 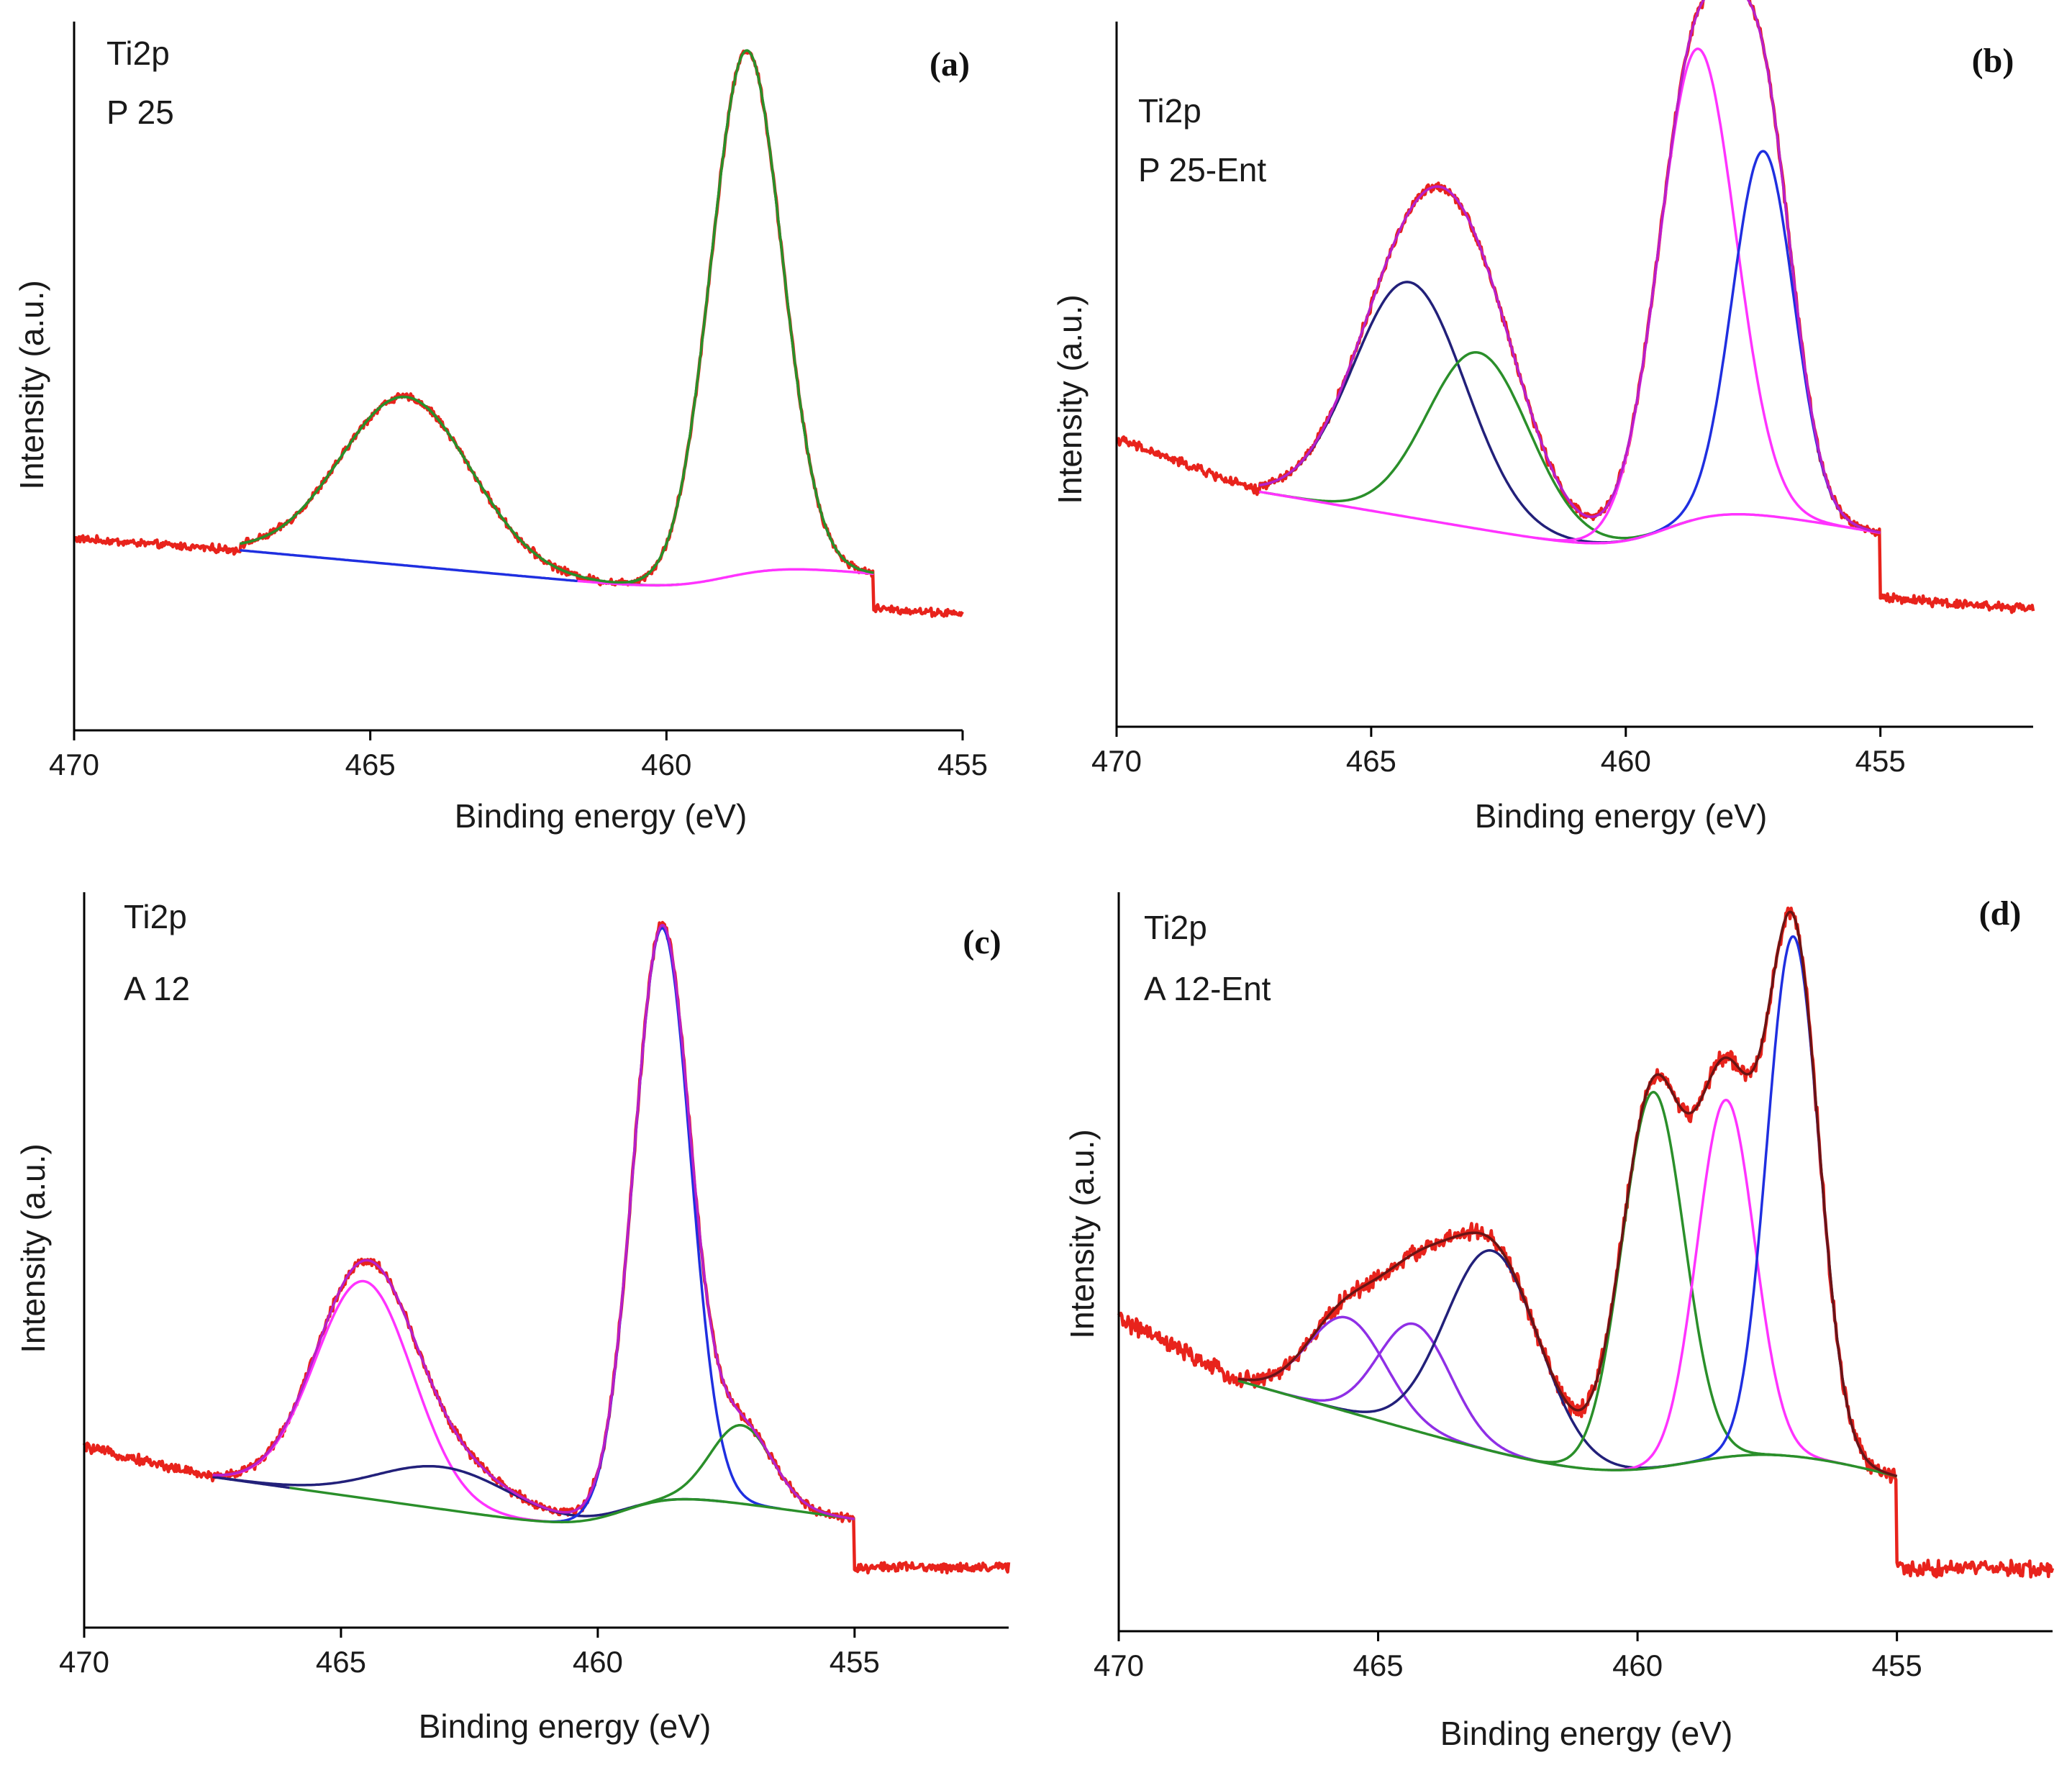 I want to click on panel-label: (a), so click(x=950, y=64).